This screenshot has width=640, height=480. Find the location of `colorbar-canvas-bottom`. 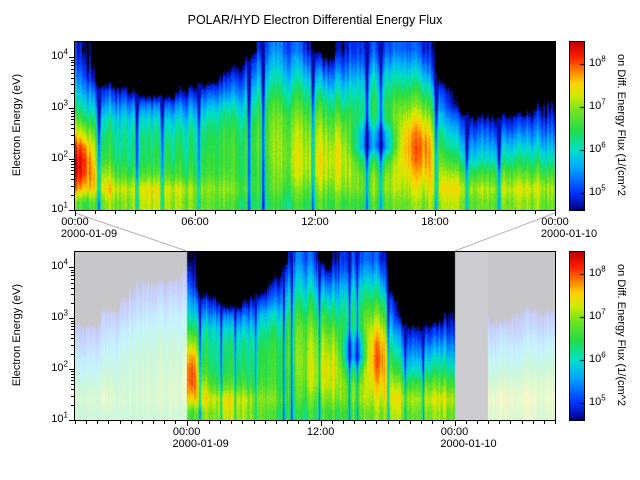

colorbar-canvas-bottom is located at coordinates (577, 336).